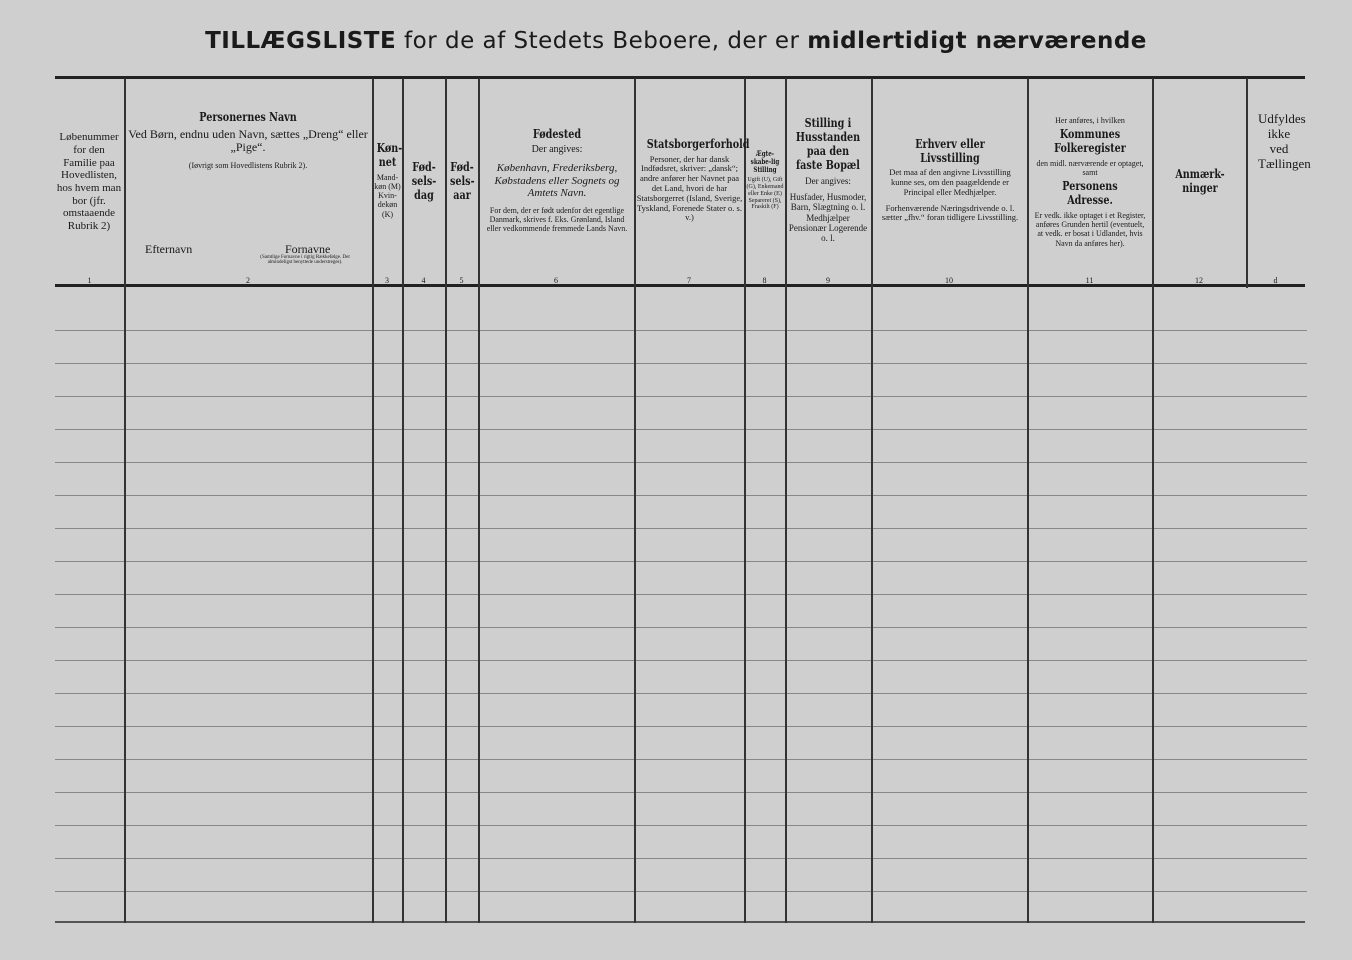  I want to click on col-5-heading: Fød-sels-aar, so click(462, 181).